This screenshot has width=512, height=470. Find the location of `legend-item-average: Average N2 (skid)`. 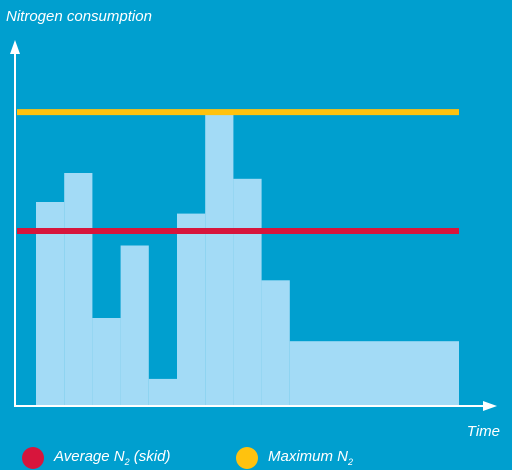

legend-item-average: Average N2 (skid) is located at coordinates (96, 457).